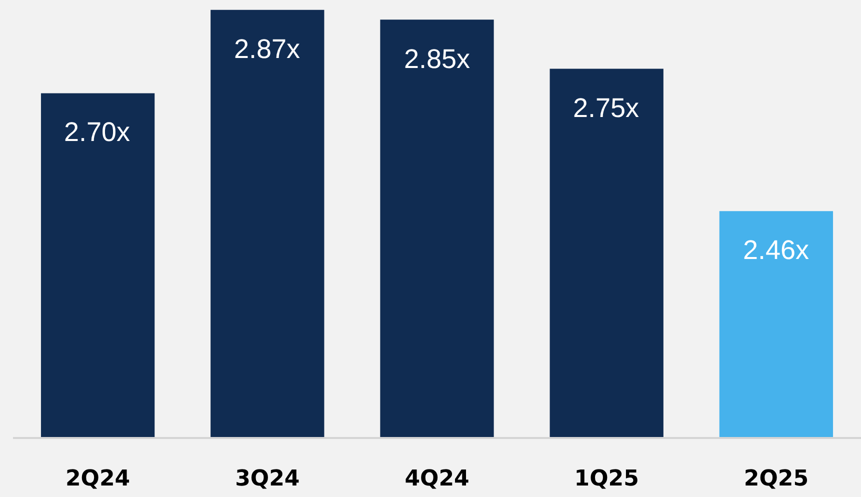  Describe the element at coordinates (776, 250) in the screenshot. I see `data-label: 2.46x` at that location.